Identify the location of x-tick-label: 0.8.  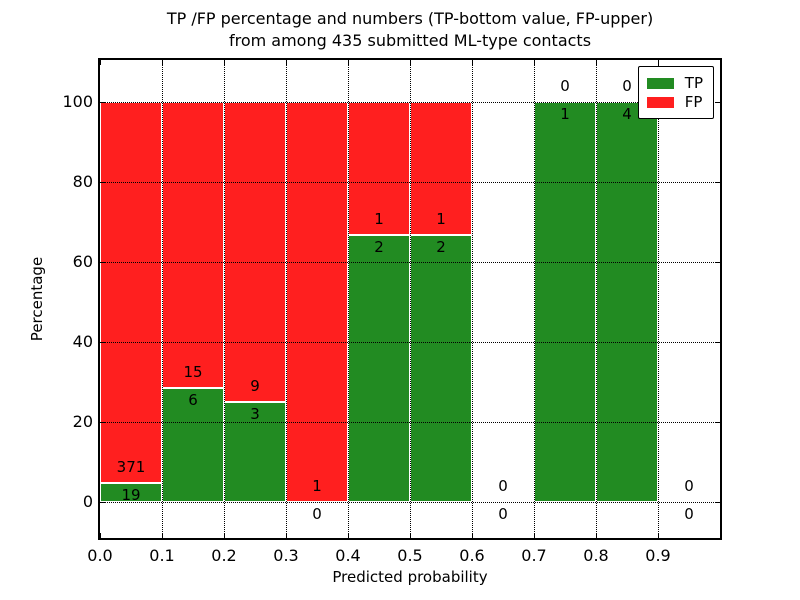
(596, 555).